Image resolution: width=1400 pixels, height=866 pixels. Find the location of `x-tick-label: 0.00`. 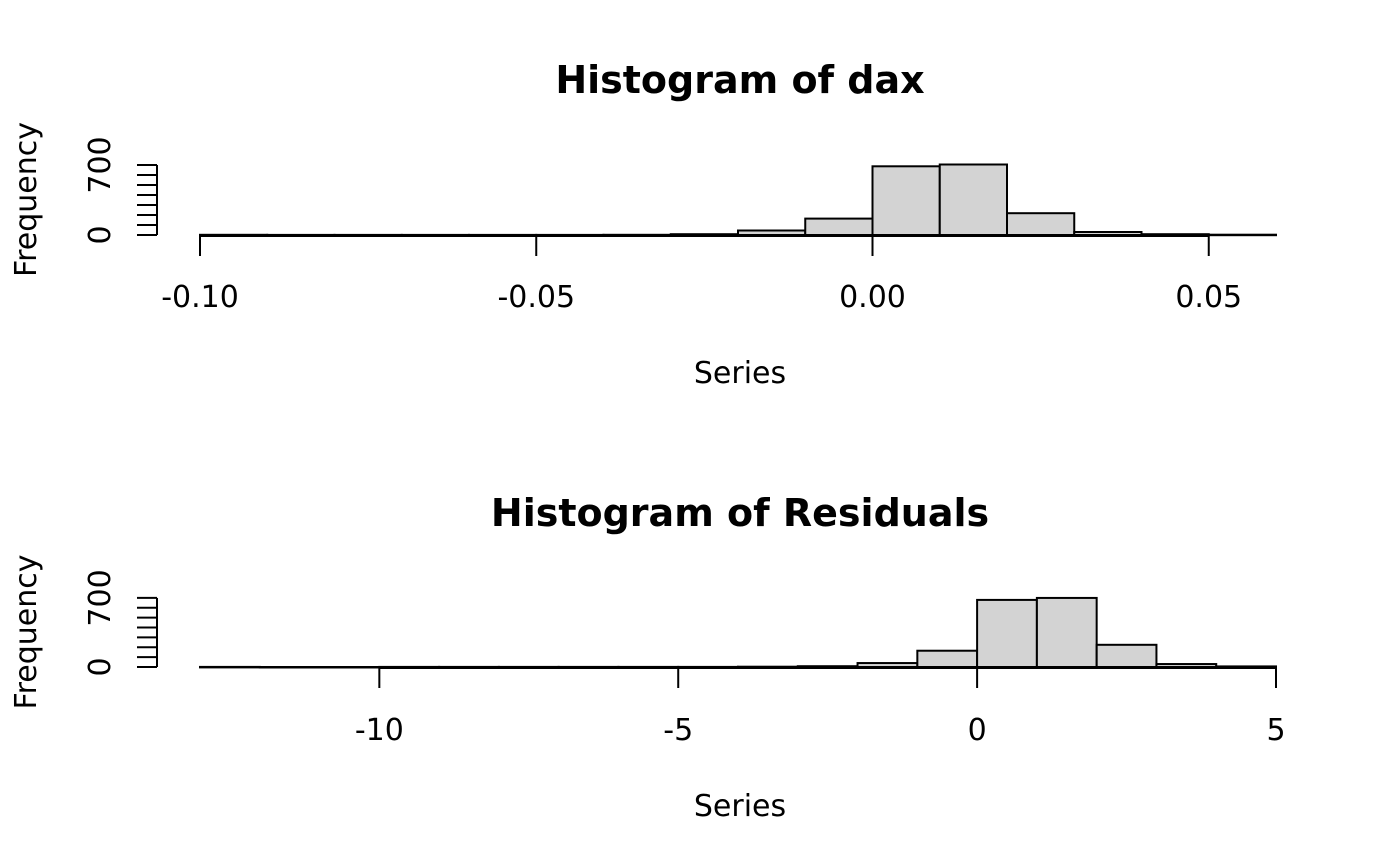

x-tick-label: 0.00 is located at coordinates (872, 297).